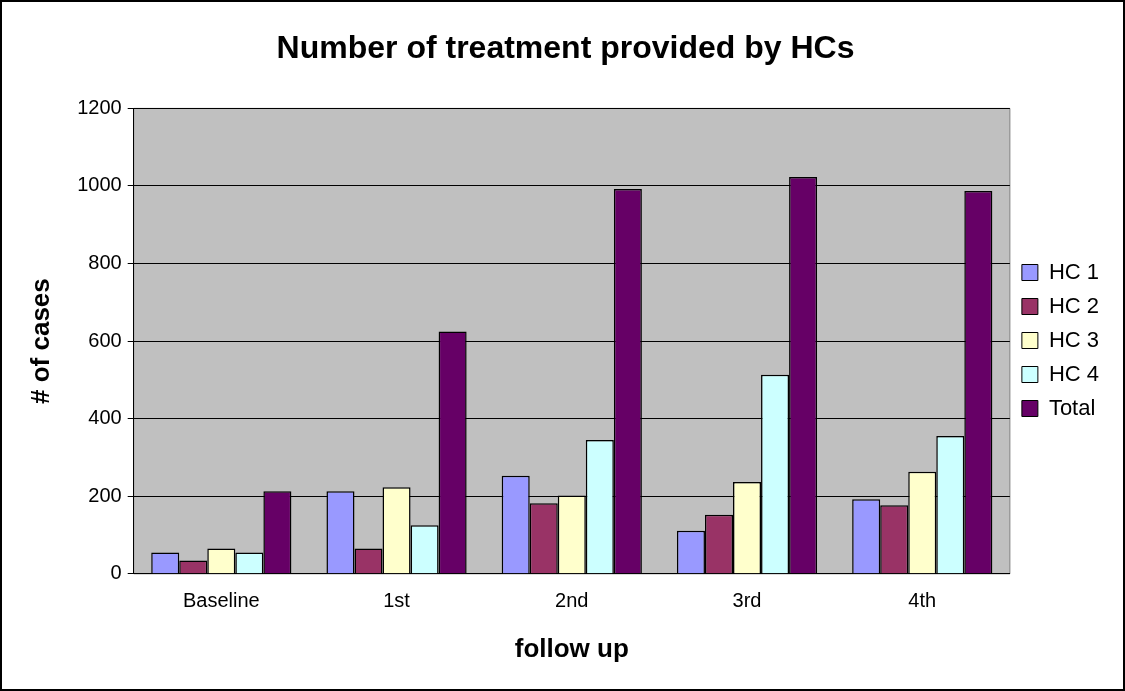 Image resolution: width=1125 pixels, height=691 pixels. Describe the element at coordinates (572, 600) in the screenshot. I see `x-tick-label: 2nd` at that location.